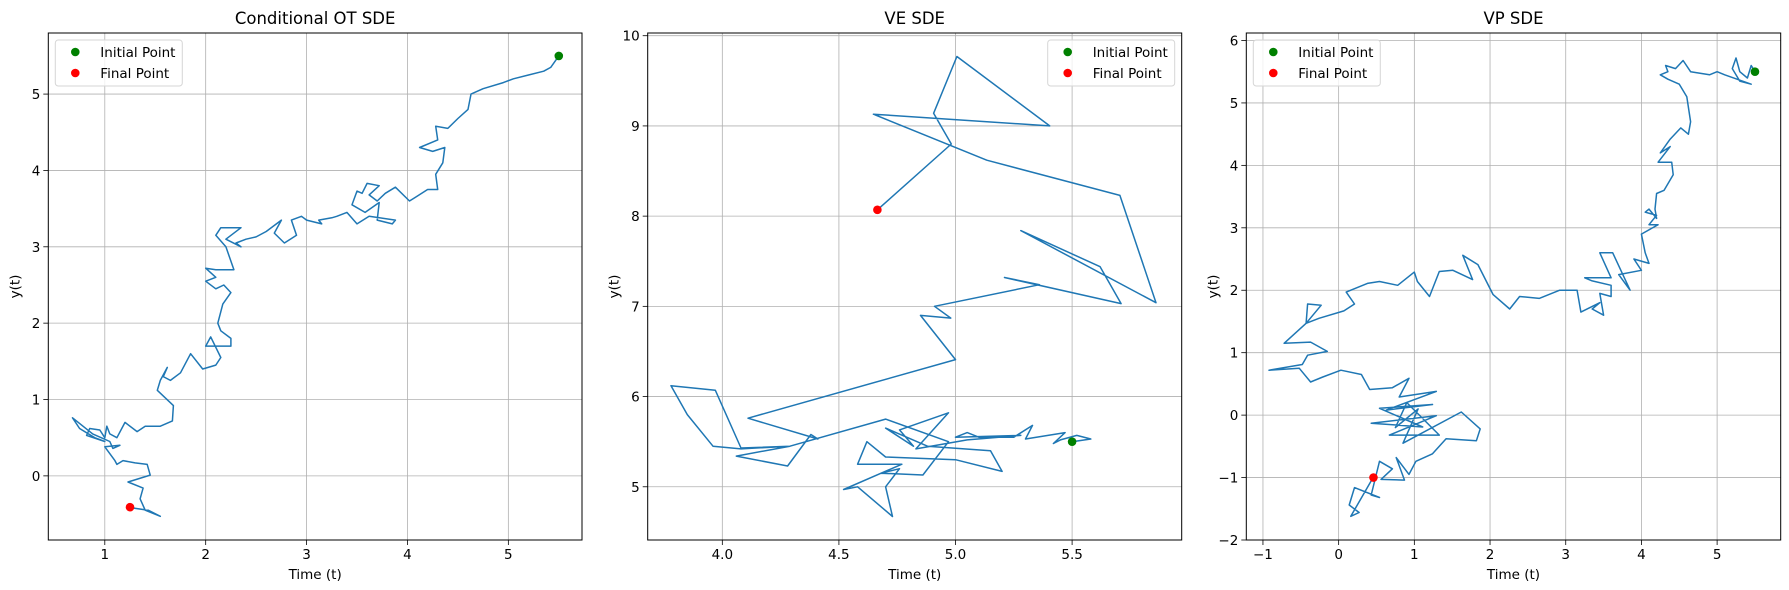  What do you see at coordinates (1071, 555) in the screenshot?
I see `x-tick-label: 5.5` at bounding box center [1071, 555].